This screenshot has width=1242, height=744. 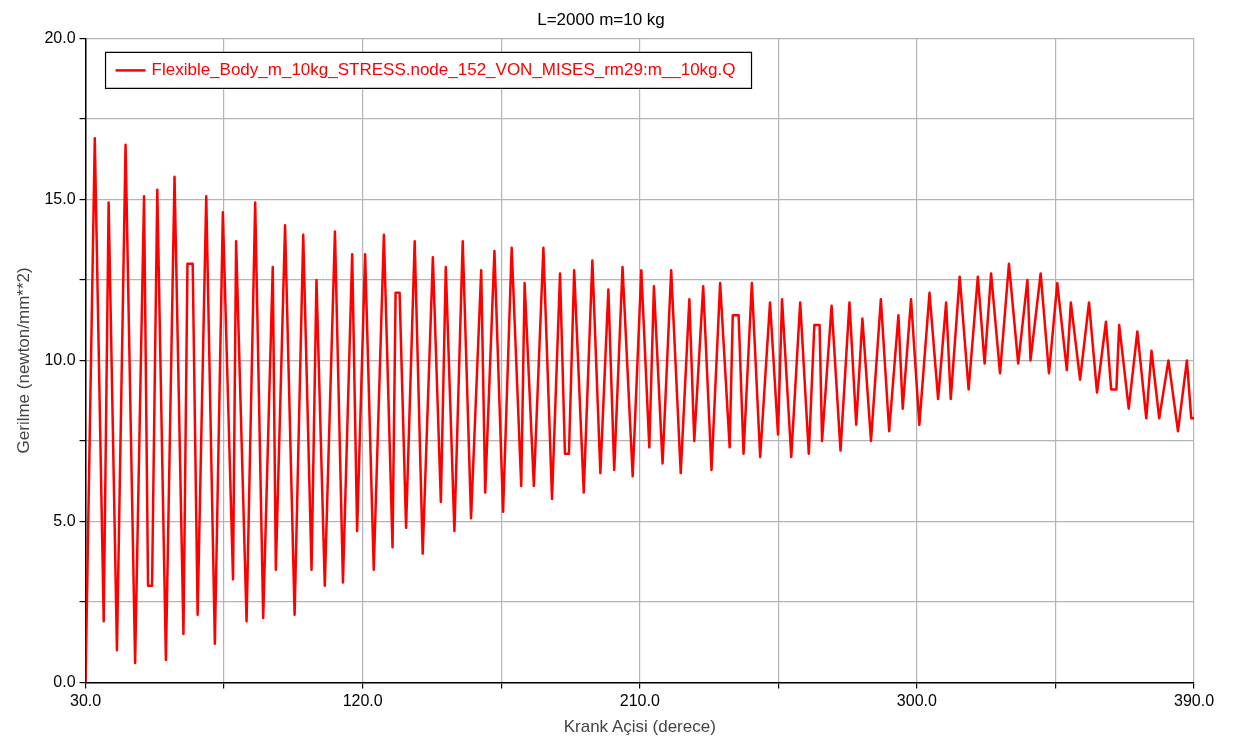 I want to click on y-tick-label: 10.0, so click(x=60, y=359).